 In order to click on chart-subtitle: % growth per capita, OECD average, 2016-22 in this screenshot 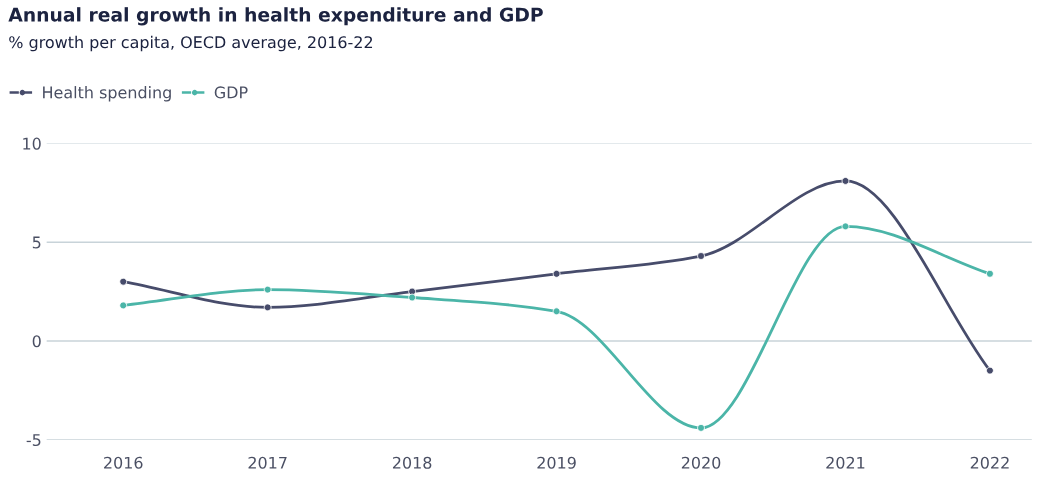, I will do `click(191, 43)`.